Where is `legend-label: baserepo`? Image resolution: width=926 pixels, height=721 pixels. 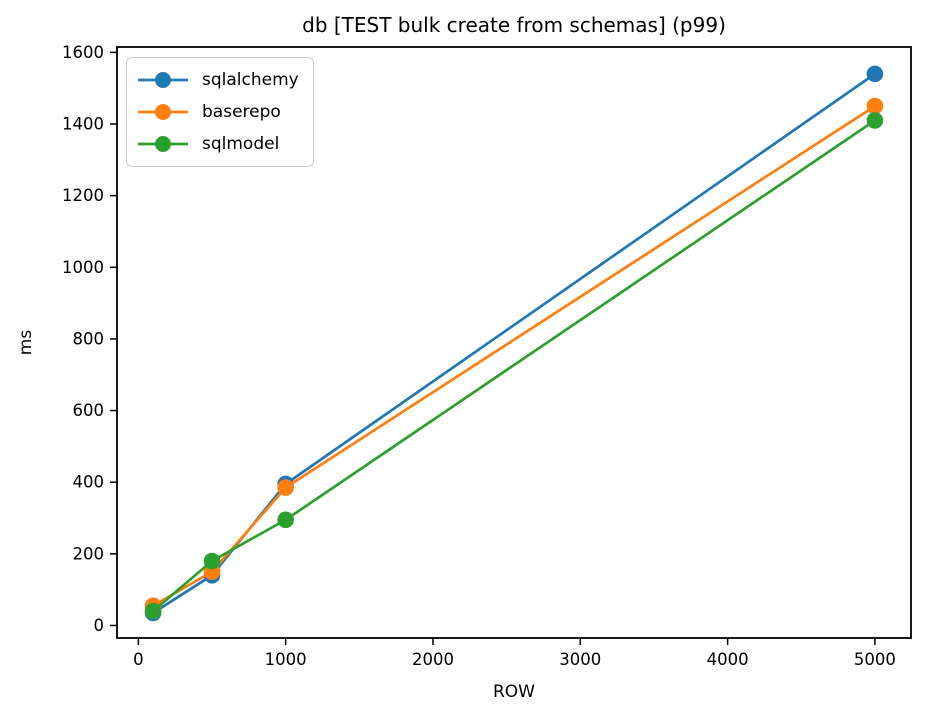
legend-label: baserepo is located at coordinates (241, 112).